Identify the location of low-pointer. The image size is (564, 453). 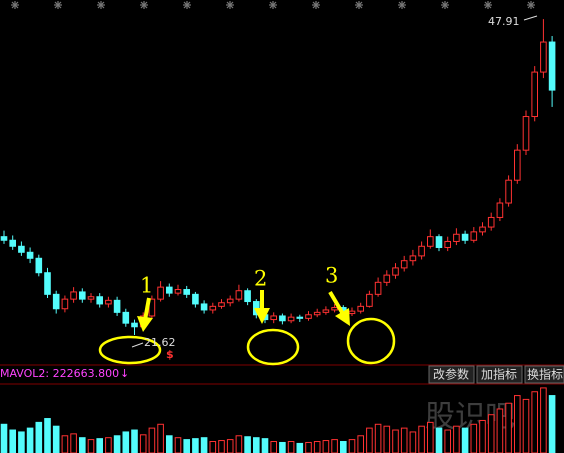
(137, 345).